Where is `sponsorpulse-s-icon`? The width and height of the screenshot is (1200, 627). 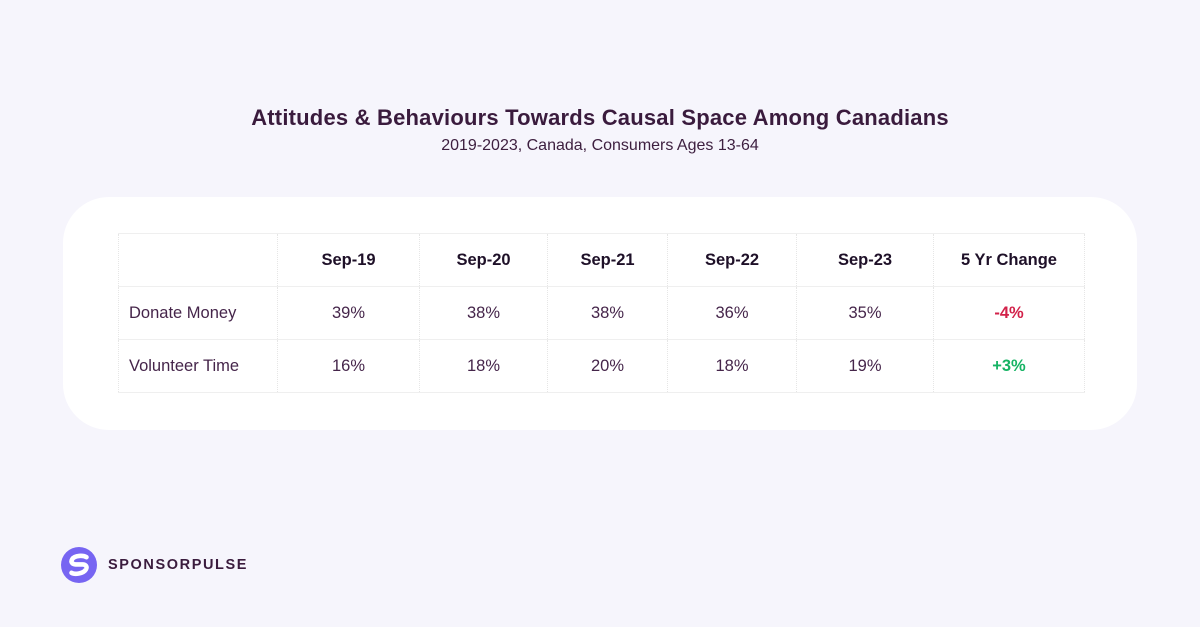
sponsorpulse-s-icon is located at coordinates (79, 565).